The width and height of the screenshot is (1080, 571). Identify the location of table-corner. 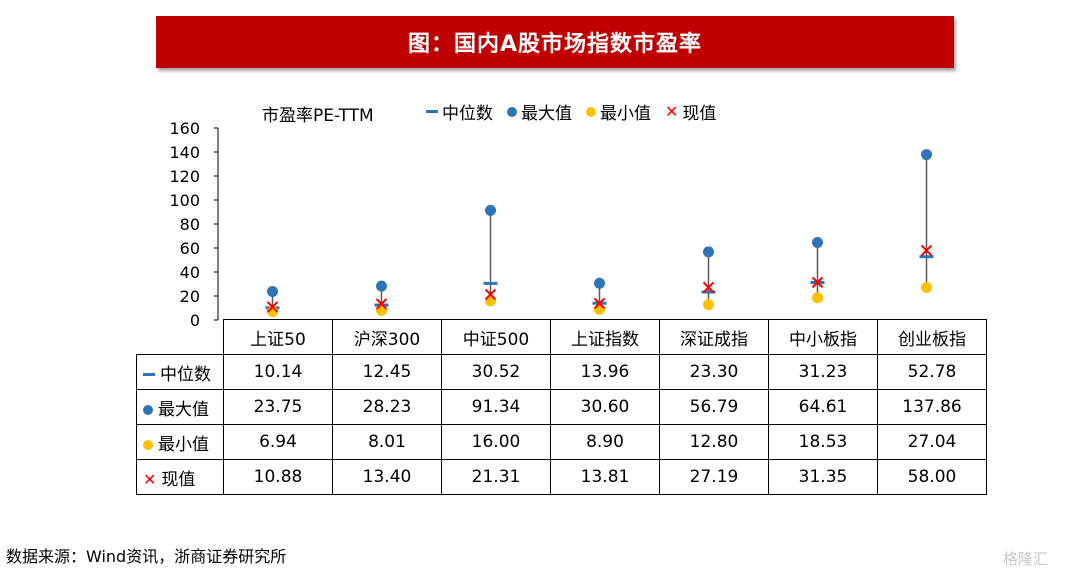
(180, 337).